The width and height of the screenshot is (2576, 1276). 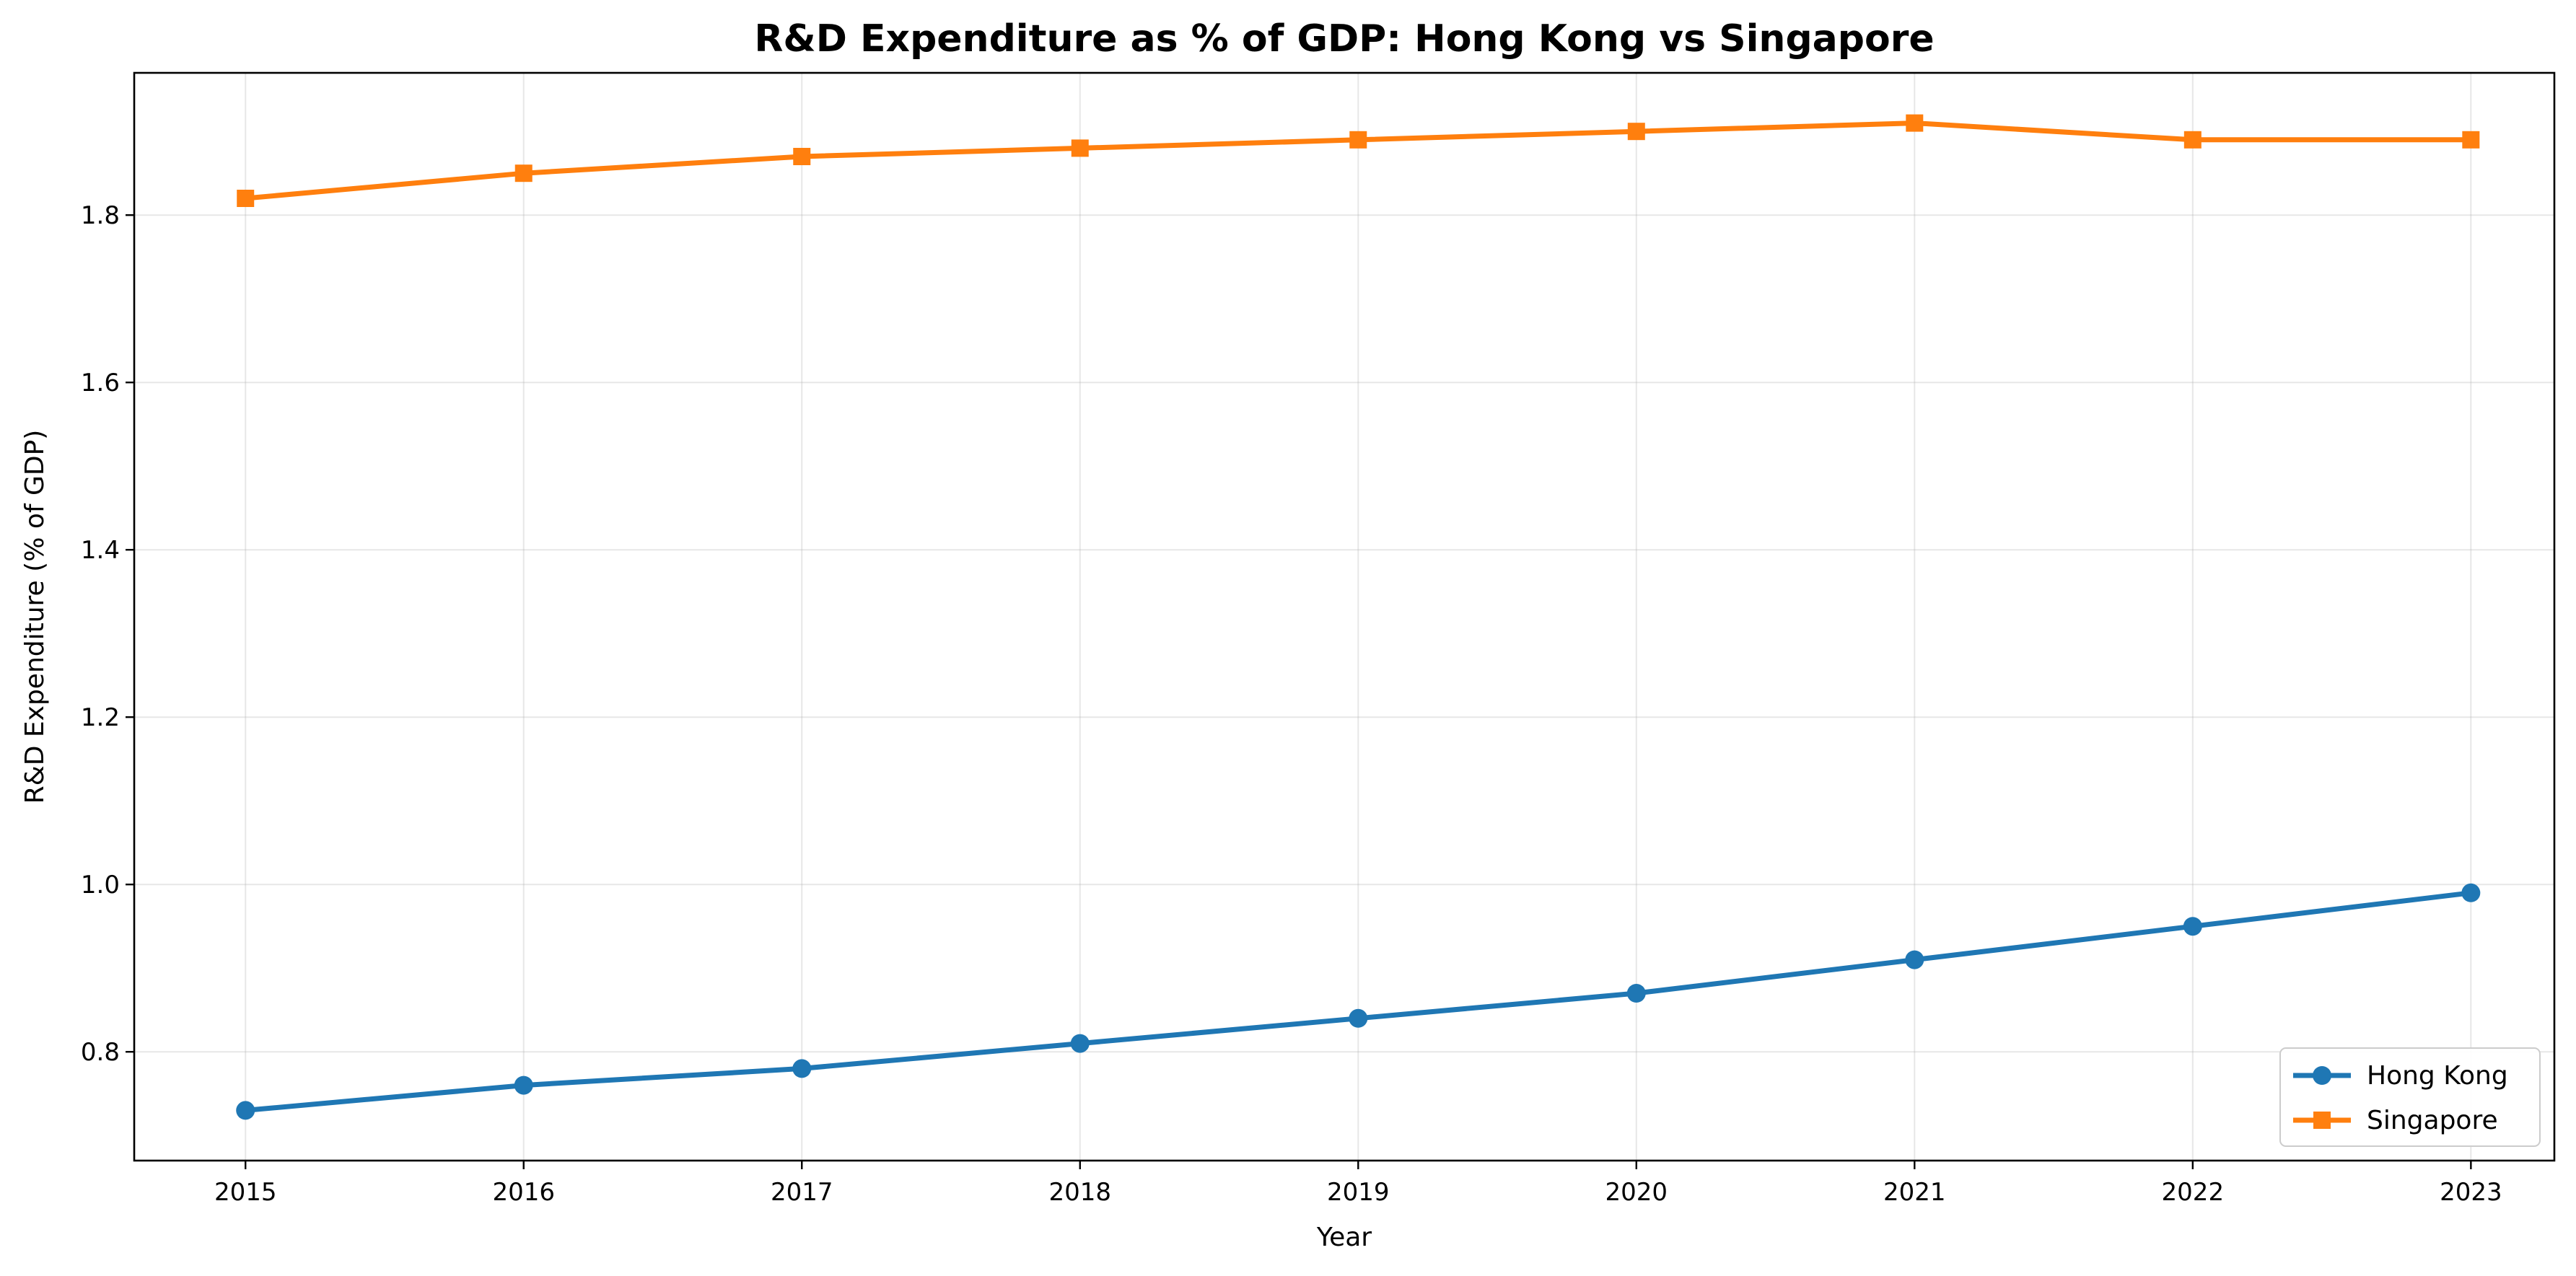 What do you see at coordinates (35, 617) in the screenshot?
I see `y-axis-label: R&D Expenditure (% of GDP)` at bounding box center [35, 617].